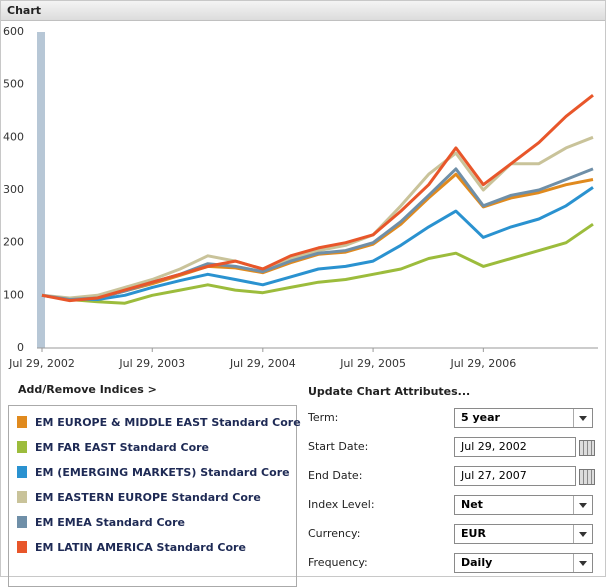 This screenshot has width=606, height=587. Describe the element at coordinates (13, 84) in the screenshot. I see `y-tick-label: 500` at that location.